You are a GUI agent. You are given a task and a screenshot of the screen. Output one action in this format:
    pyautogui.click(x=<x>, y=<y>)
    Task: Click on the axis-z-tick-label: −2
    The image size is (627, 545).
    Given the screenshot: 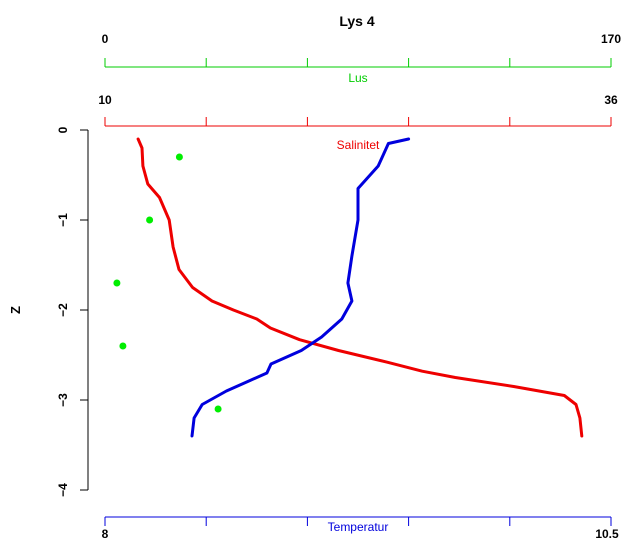 What is the action you would take?
    pyautogui.click(x=63, y=310)
    